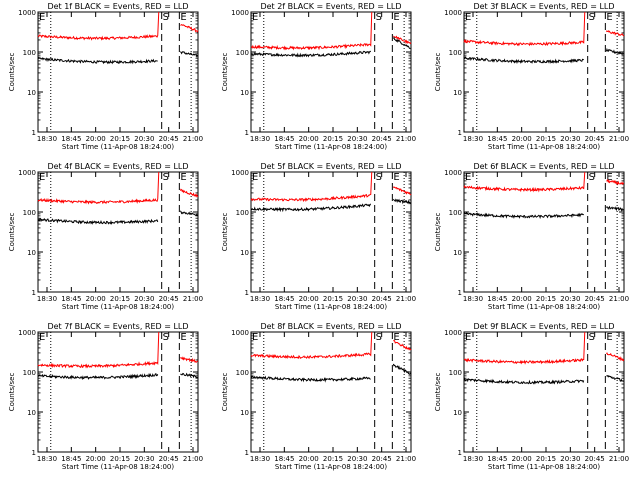 The image size is (640, 480). I want to click on panel-title: Det 6f BLACK = Events, RED = LLD, so click(543, 166).